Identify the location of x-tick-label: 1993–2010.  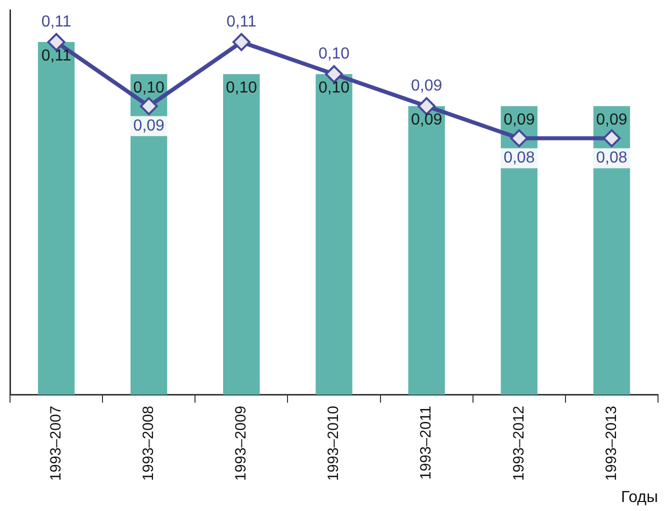
(333, 443).